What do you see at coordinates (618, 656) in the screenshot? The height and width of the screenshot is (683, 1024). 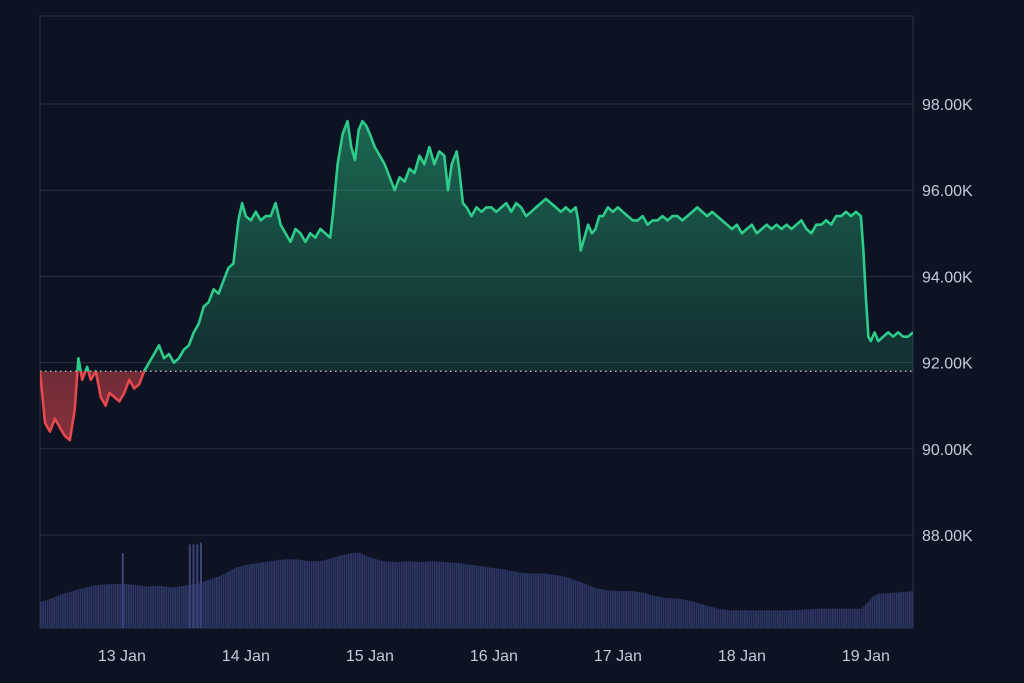 I see `x-tick-label: 17 Jan` at bounding box center [618, 656].